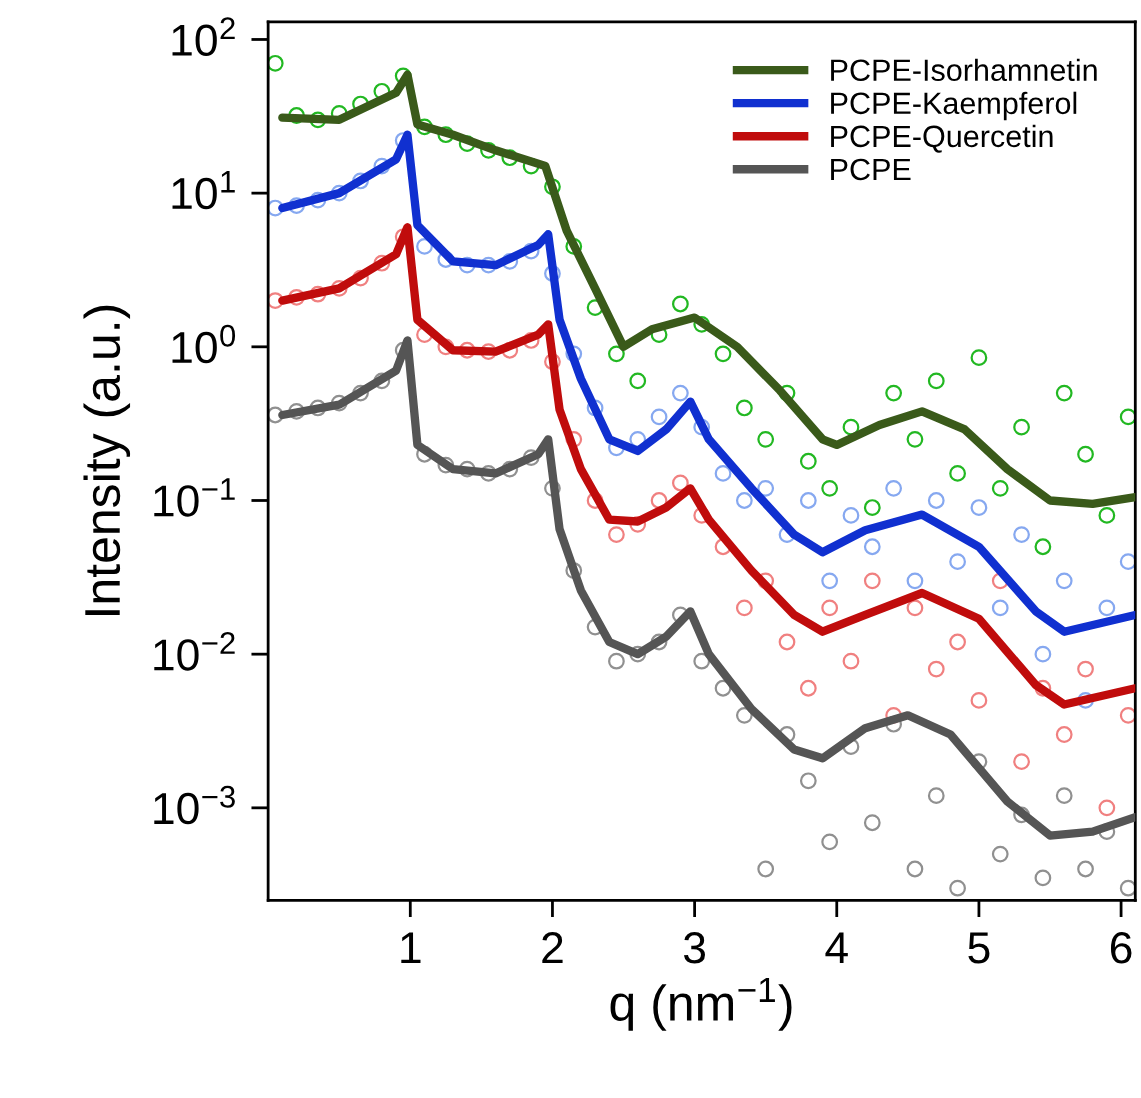 Image resolution: width=1141 pixels, height=1098 pixels. What do you see at coordinates (942, 138) in the screenshot?
I see `legend-label: PCPE-Quercetin` at bounding box center [942, 138].